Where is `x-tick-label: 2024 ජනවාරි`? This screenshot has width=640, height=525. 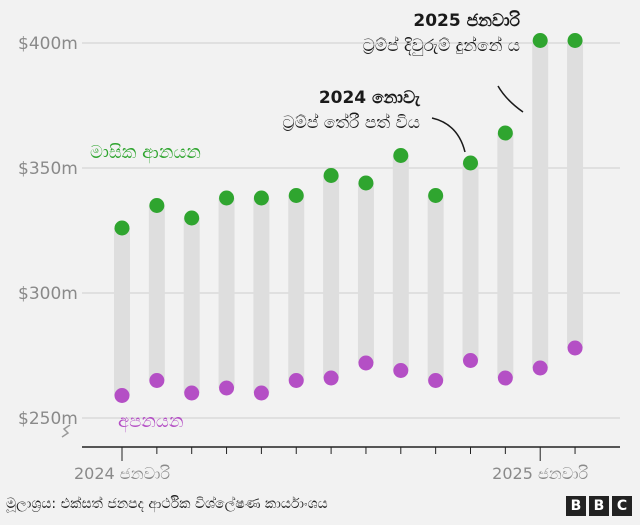
x-tick-label: 2024 ජනවාරි is located at coordinates (122, 473).